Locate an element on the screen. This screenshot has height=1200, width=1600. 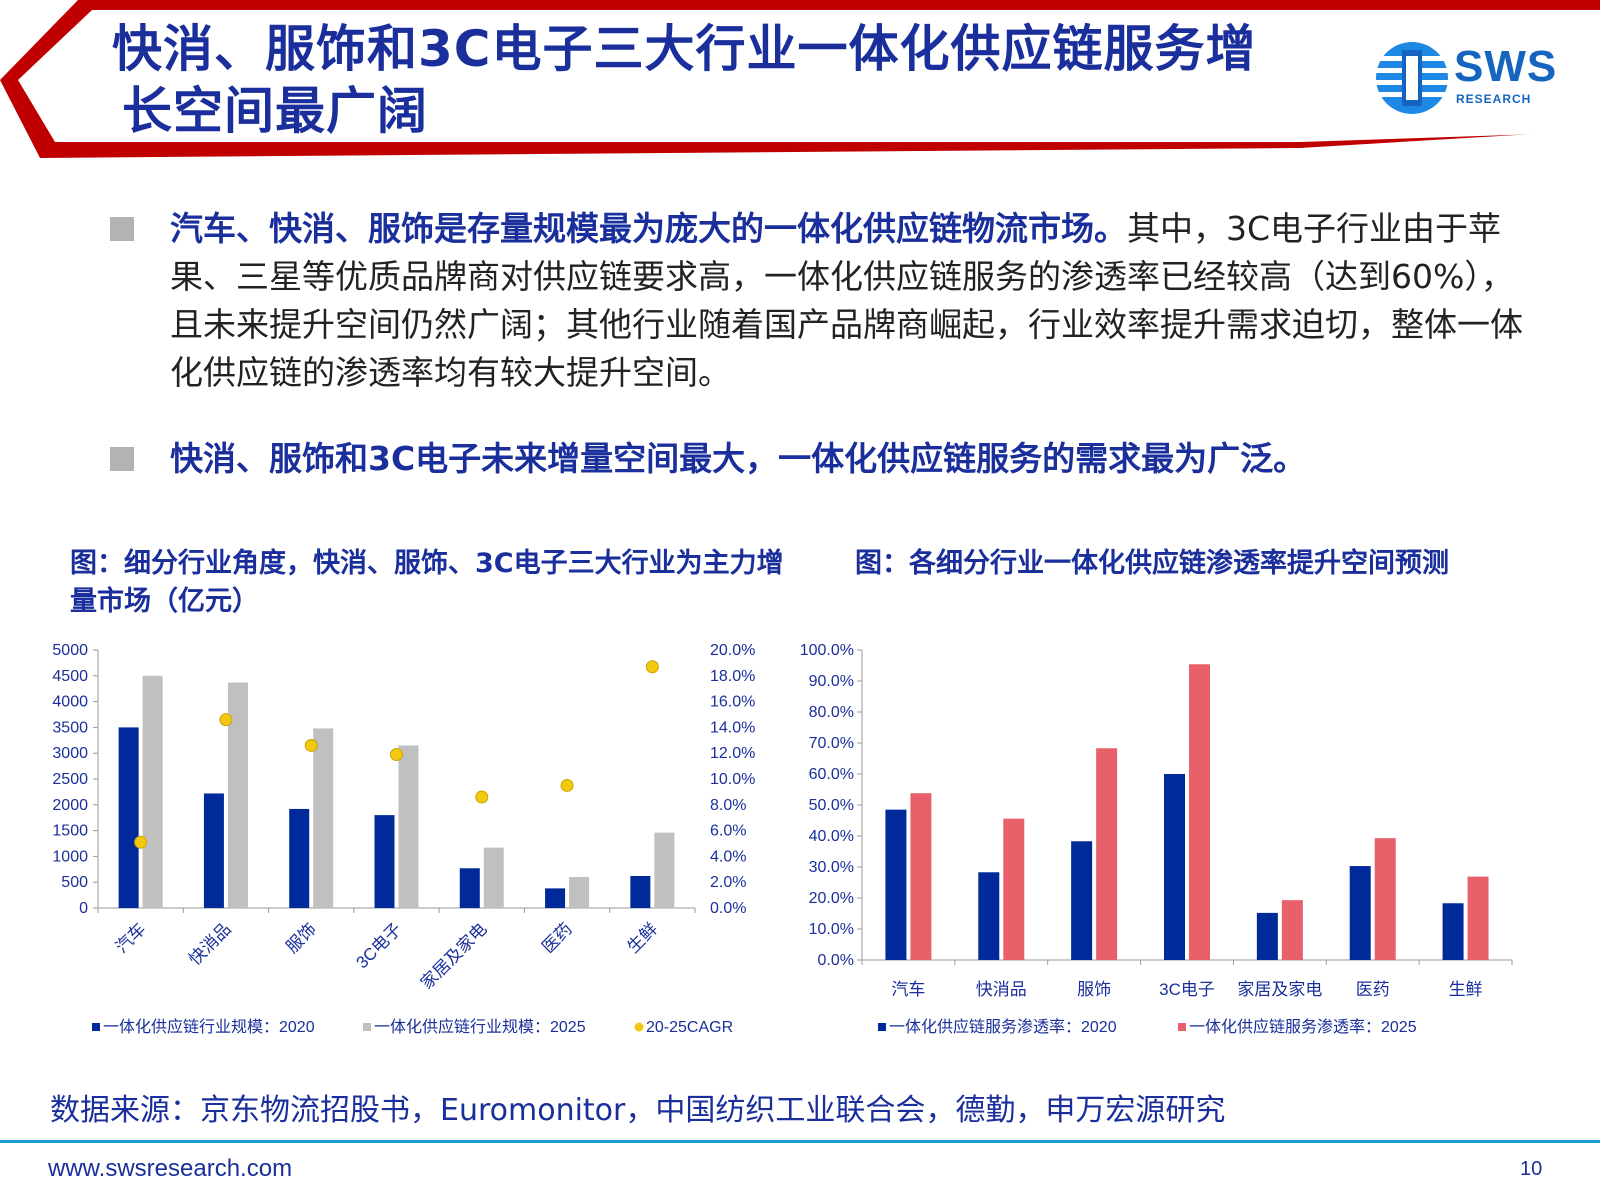
chart-right-title: 图：各细分行业一体化供应链渗透率提升空间预测 is located at coordinates (1152, 563).